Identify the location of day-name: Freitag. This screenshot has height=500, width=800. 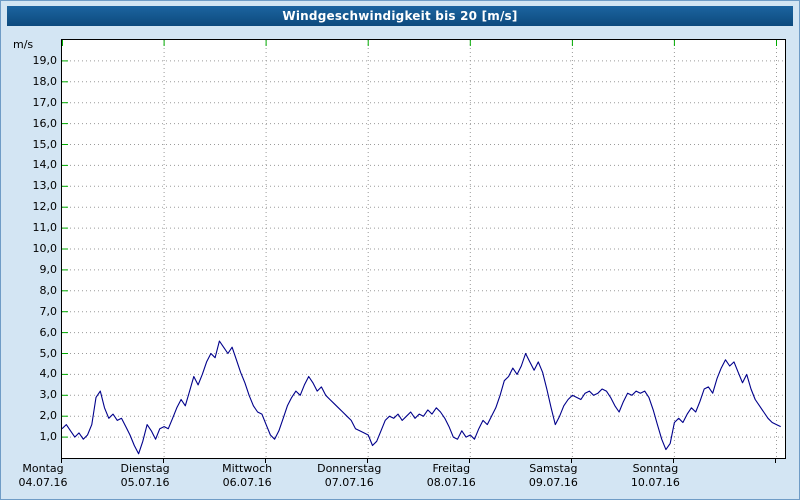
(451, 468).